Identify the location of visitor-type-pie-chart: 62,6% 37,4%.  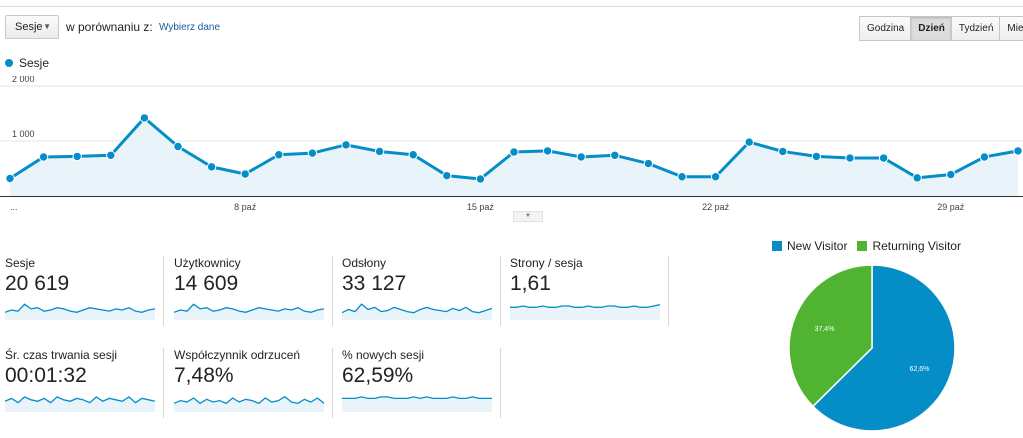
(872, 348).